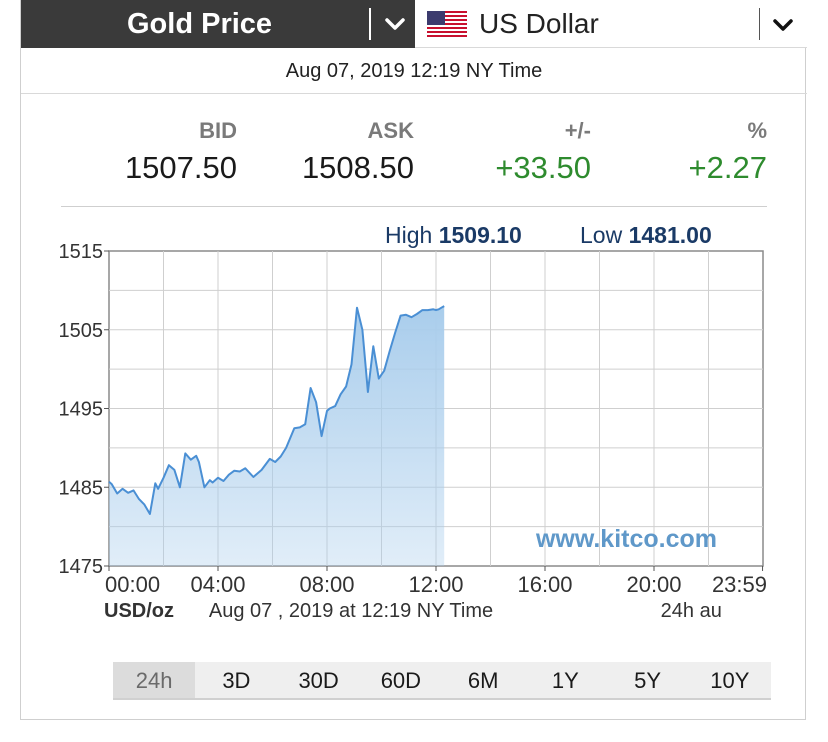 This screenshot has width=828, height=742. I want to click on ask-header: ASK, so click(390, 130).